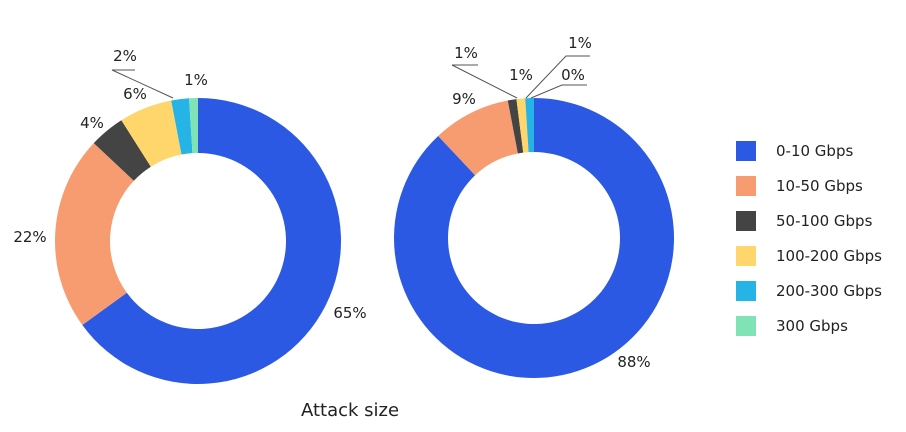 This screenshot has height=432, width=906. I want to click on data-label: 6%, so click(135, 94).